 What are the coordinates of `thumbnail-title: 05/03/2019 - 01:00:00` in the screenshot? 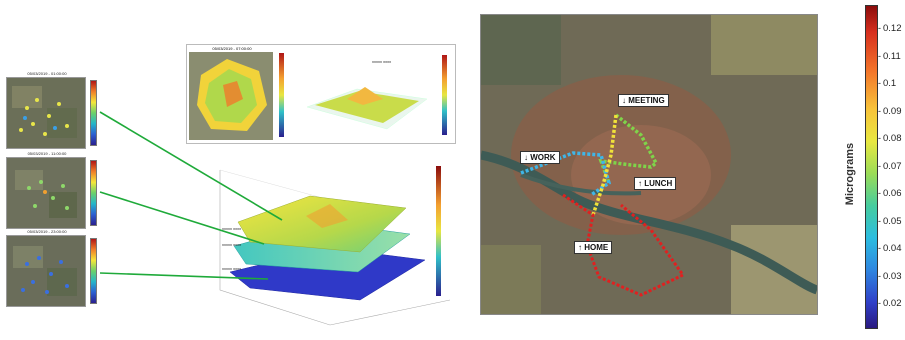 It's located at (47, 73).